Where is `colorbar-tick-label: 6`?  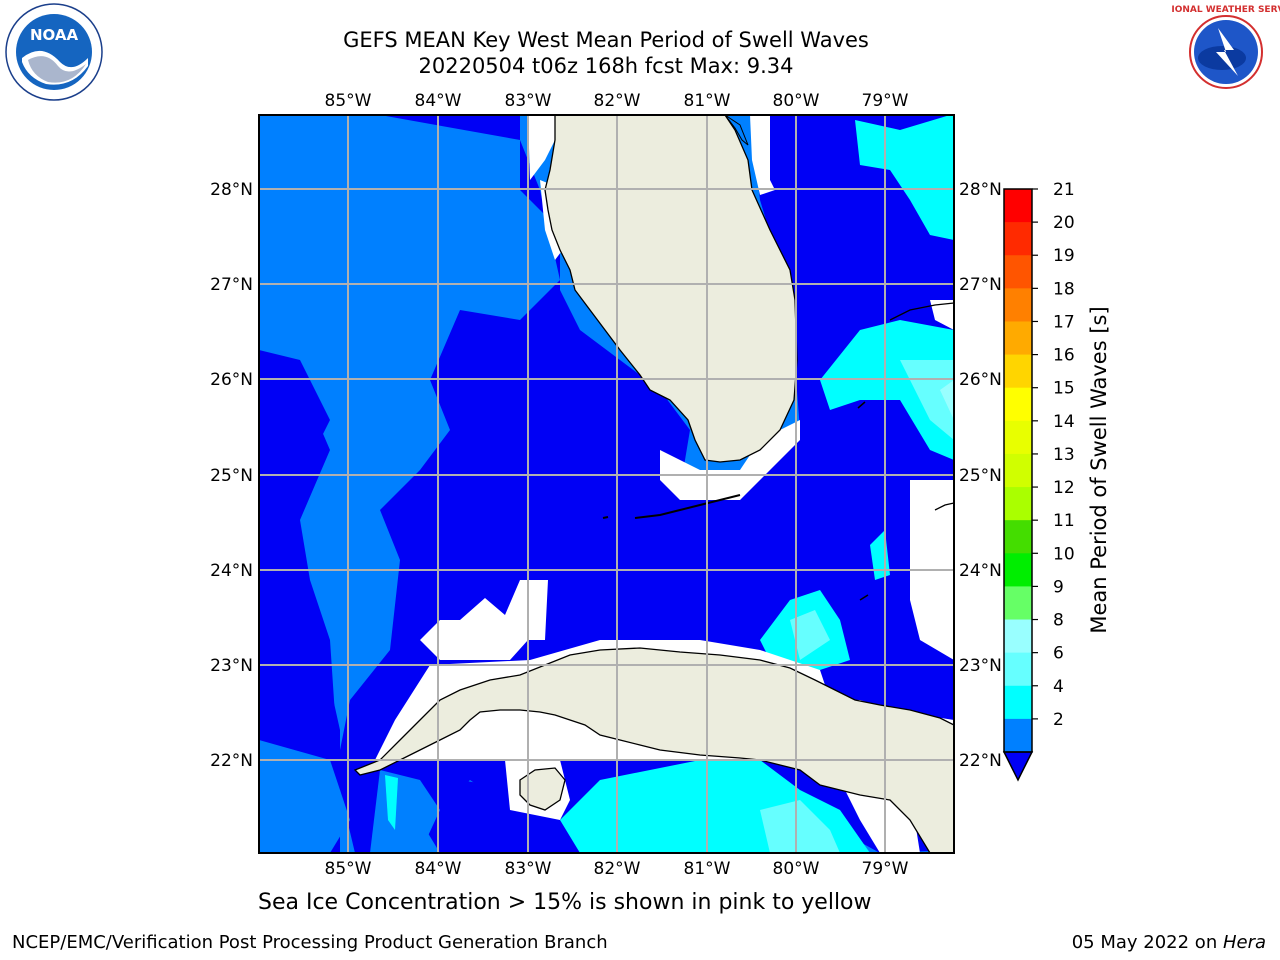
colorbar-tick-label: 6 is located at coordinates (1058, 654).